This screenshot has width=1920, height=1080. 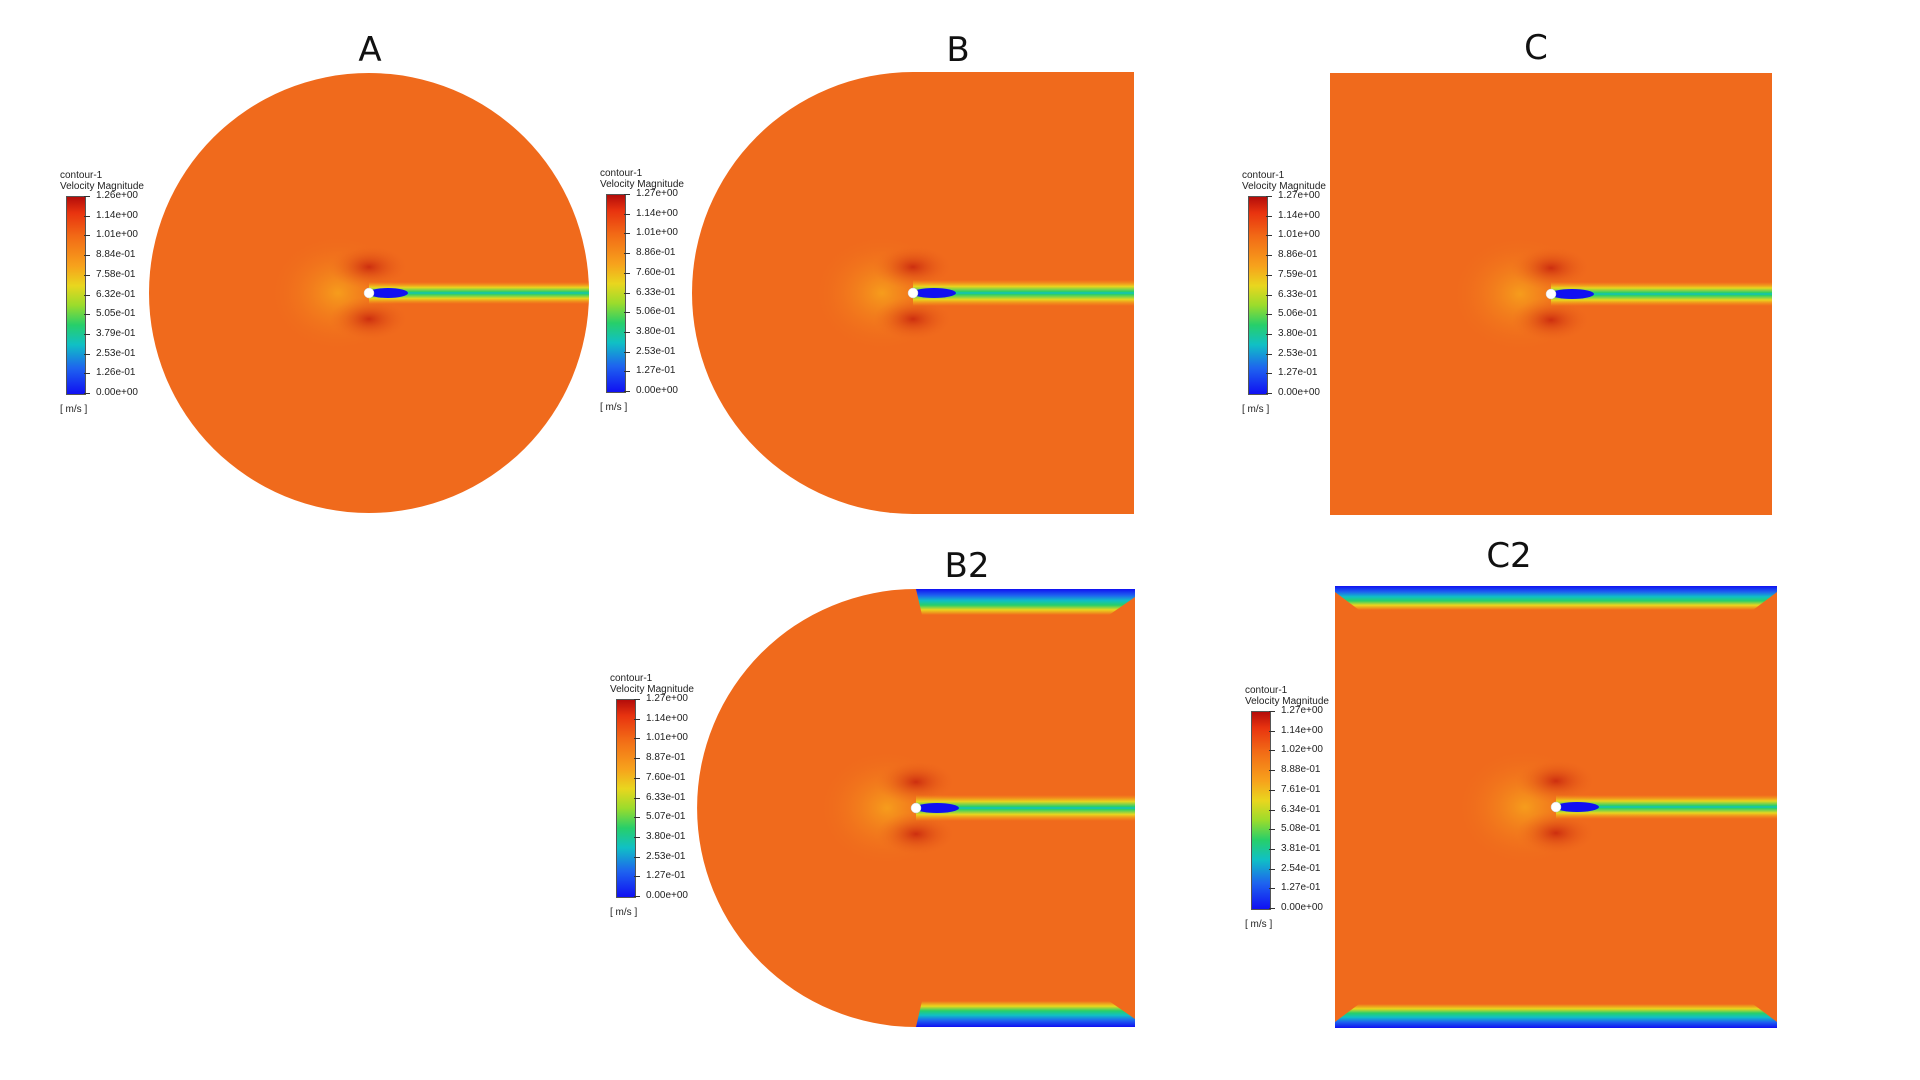 What do you see at coordinates (116, 373) in the screenshot?
I see `legend-tick-label: 1.26e-01` at bounding box center [116, 373].